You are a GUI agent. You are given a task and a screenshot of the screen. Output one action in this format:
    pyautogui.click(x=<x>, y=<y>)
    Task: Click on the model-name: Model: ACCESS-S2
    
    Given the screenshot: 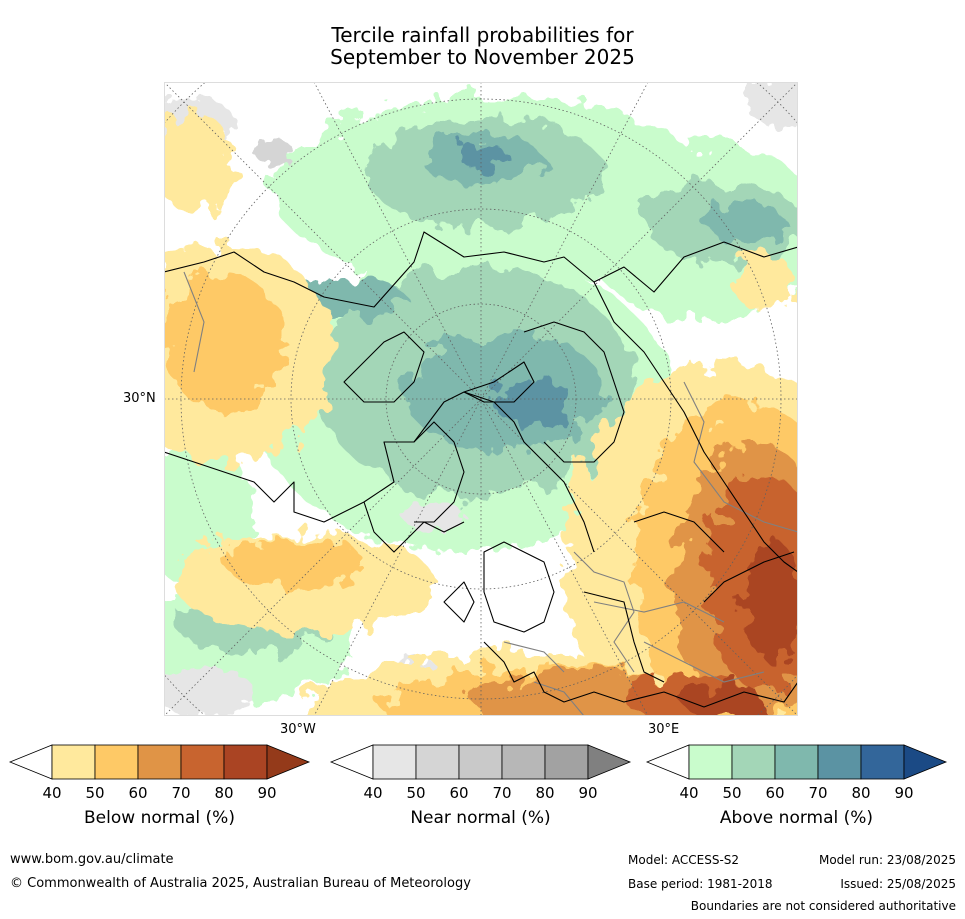 What is the action you would take?
    pyautogui.click(x=684, y=860)
    